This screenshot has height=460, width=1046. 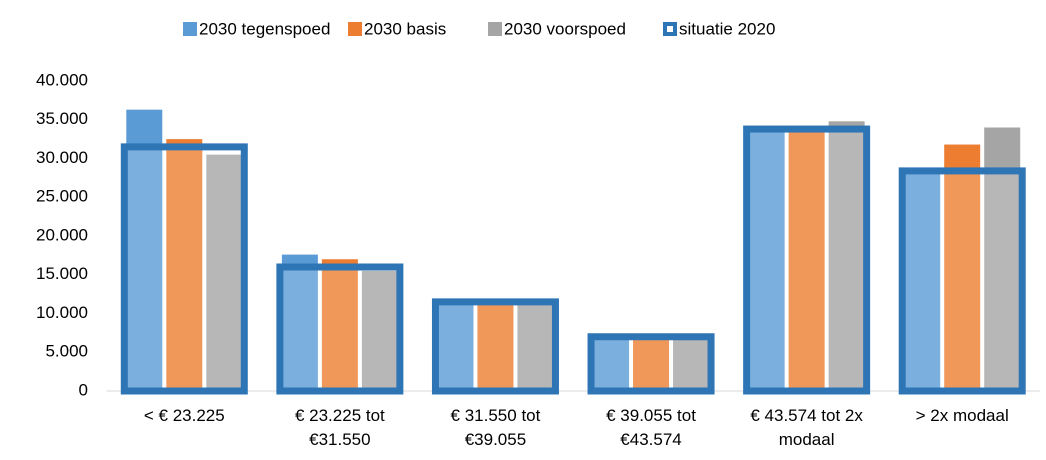 I want to click on y-tick-label: 0, so click(x=83, y=389).